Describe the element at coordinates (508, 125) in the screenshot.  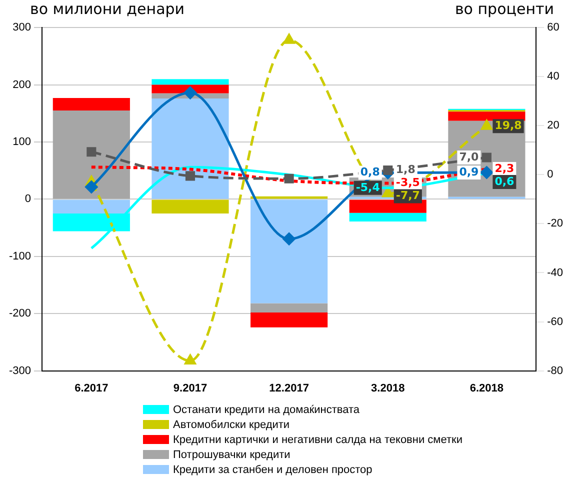
I see `data-label: 19,8` at that location.